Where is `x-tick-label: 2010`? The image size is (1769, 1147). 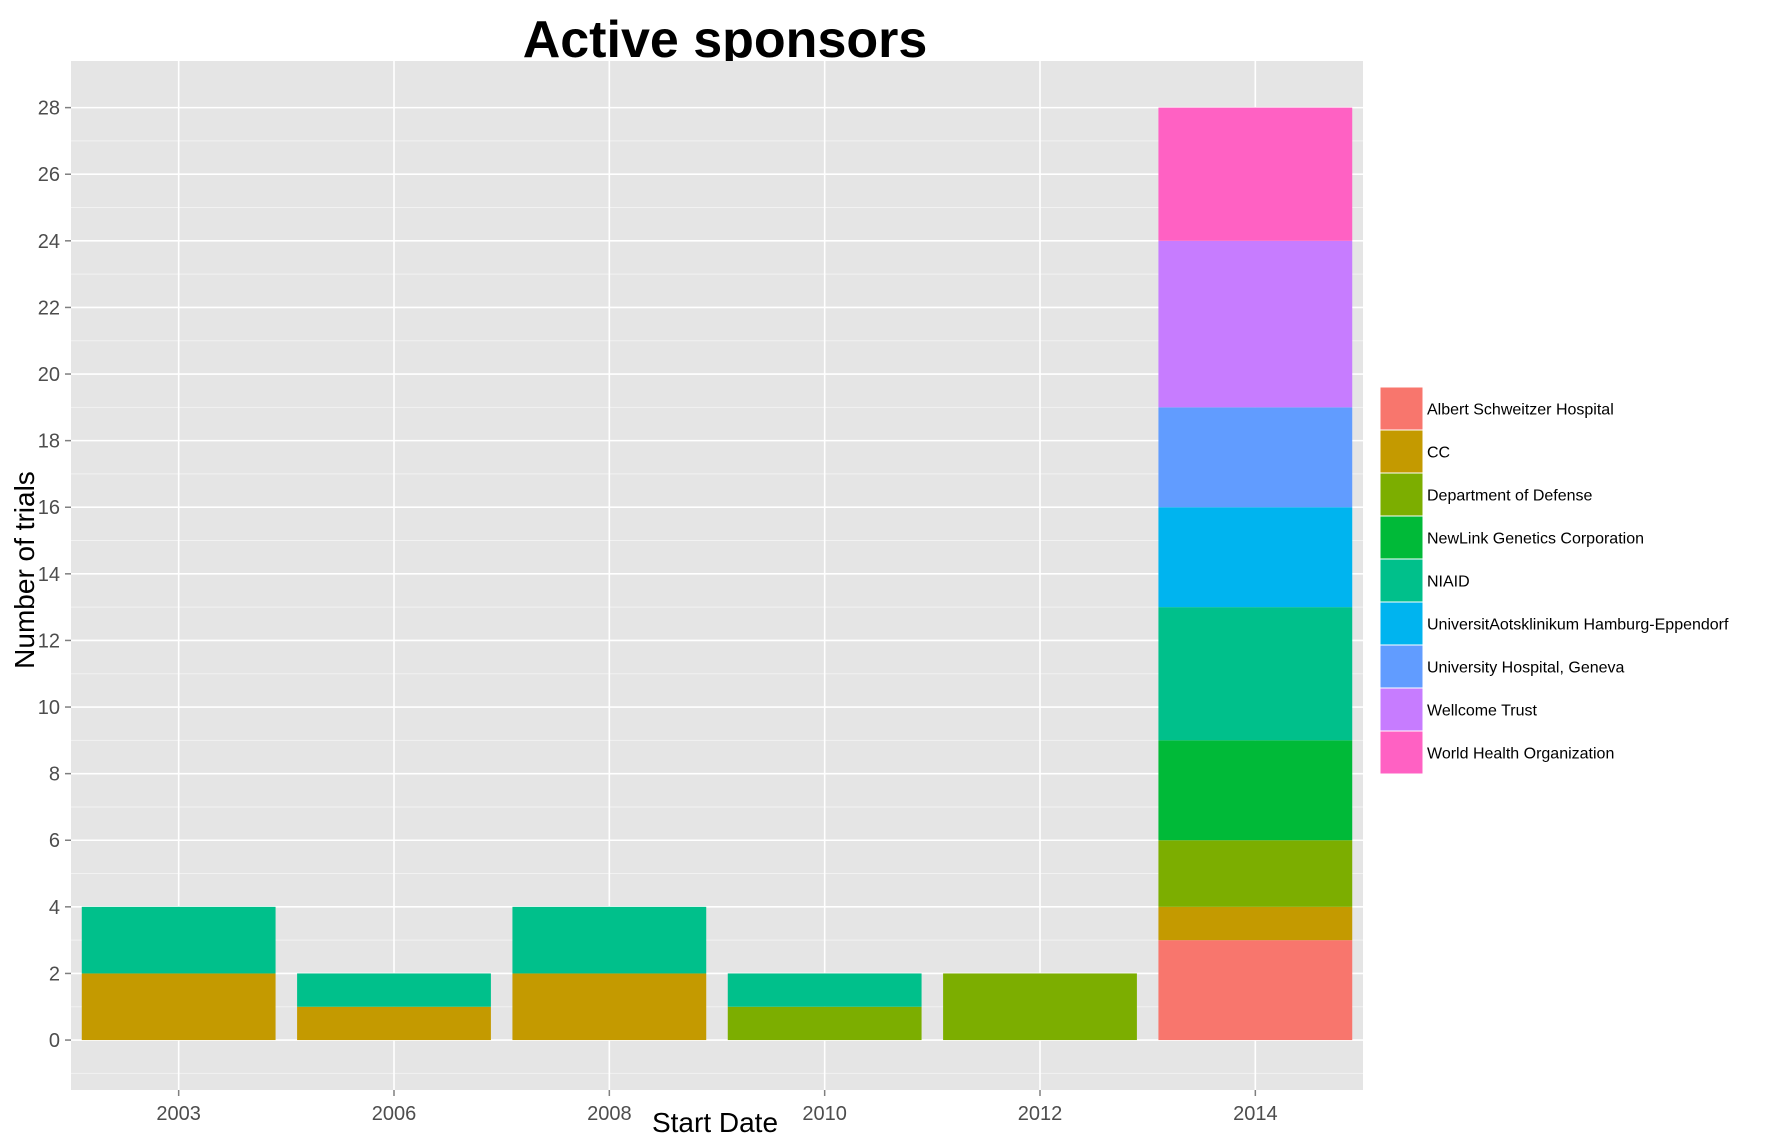
x-tick-label: 2010 is located at coordinates (824, 1114).